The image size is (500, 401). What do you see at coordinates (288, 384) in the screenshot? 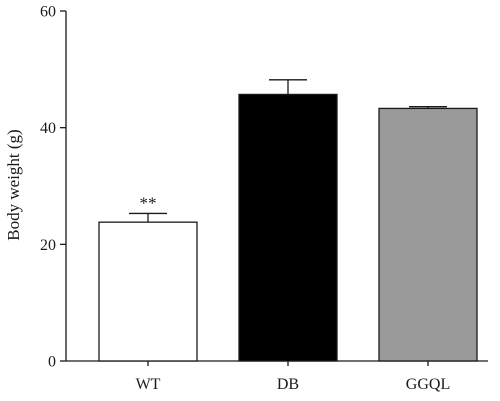
I see `x-tick-label: DB` at bounding box center [288, 384].